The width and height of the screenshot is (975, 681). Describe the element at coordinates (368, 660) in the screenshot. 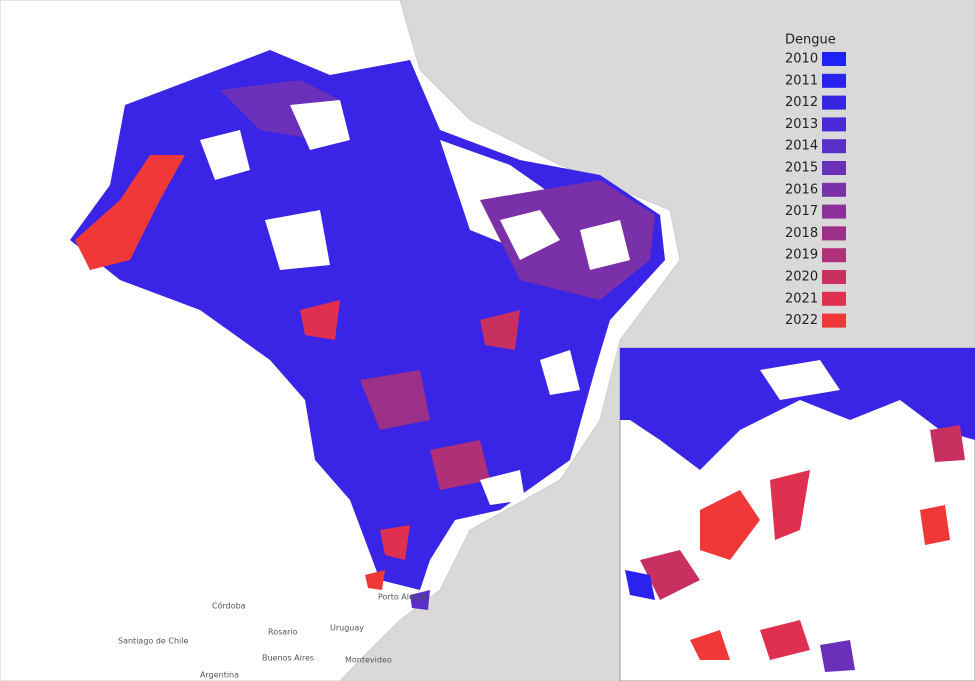

I see `place-label: Montevideo` at that location.